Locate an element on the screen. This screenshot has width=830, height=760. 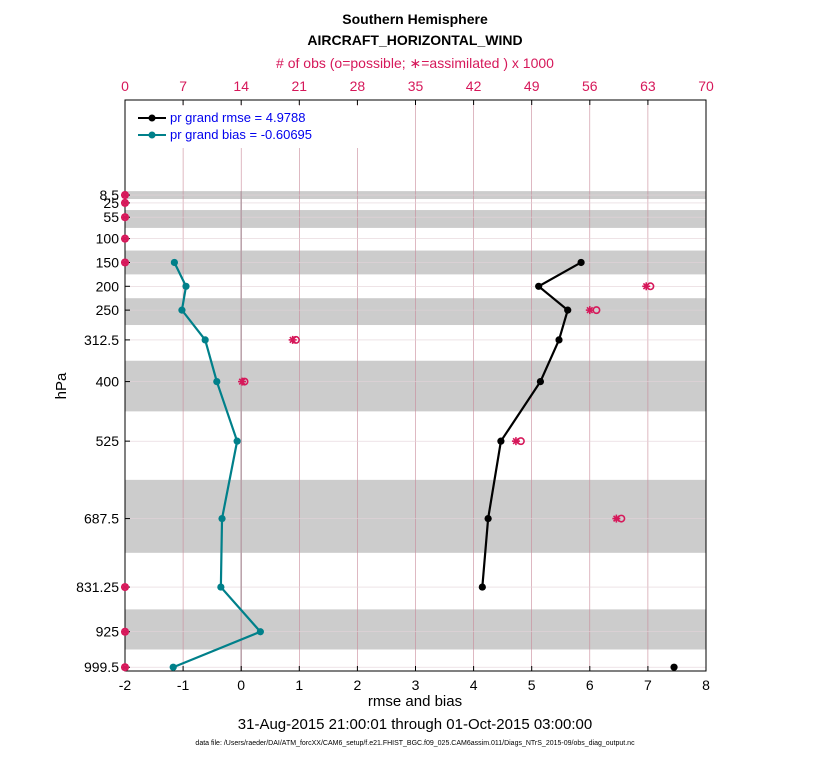
x-tick-label-9: 7 is located at coordinates (648, 685).